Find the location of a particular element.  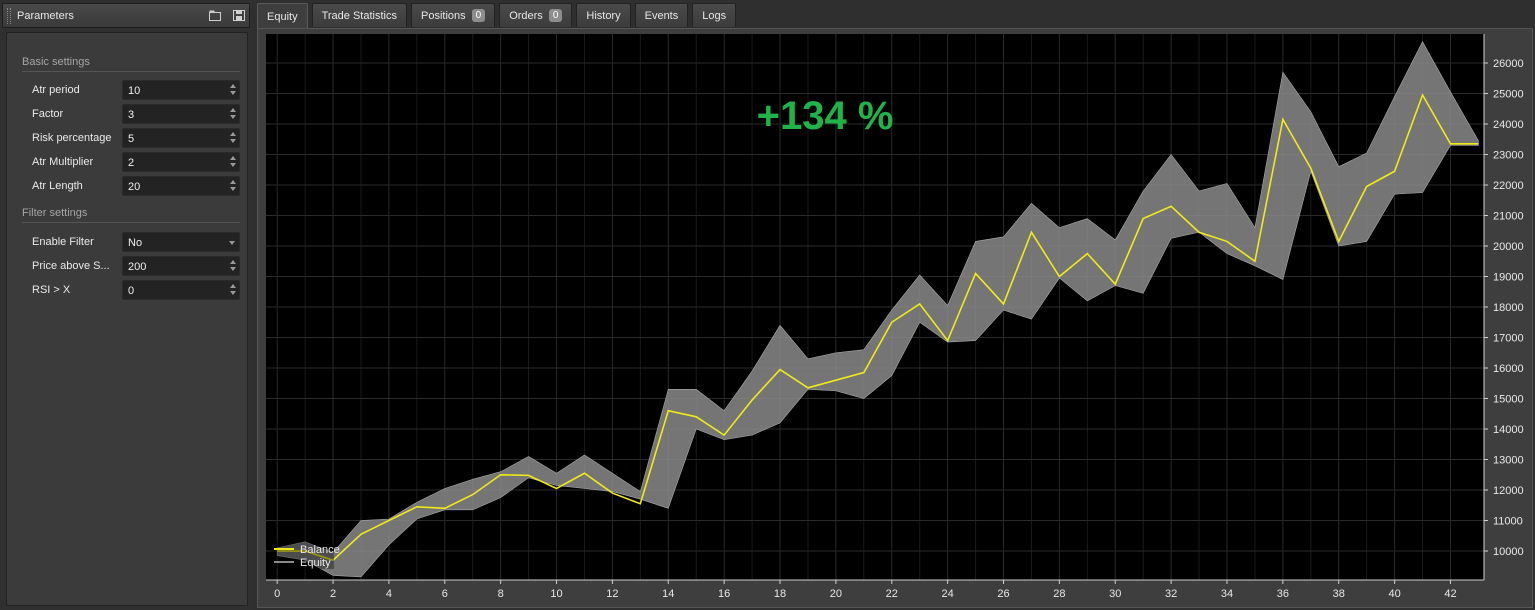

param-label: Atr Length is located at coordinates (57, 186).